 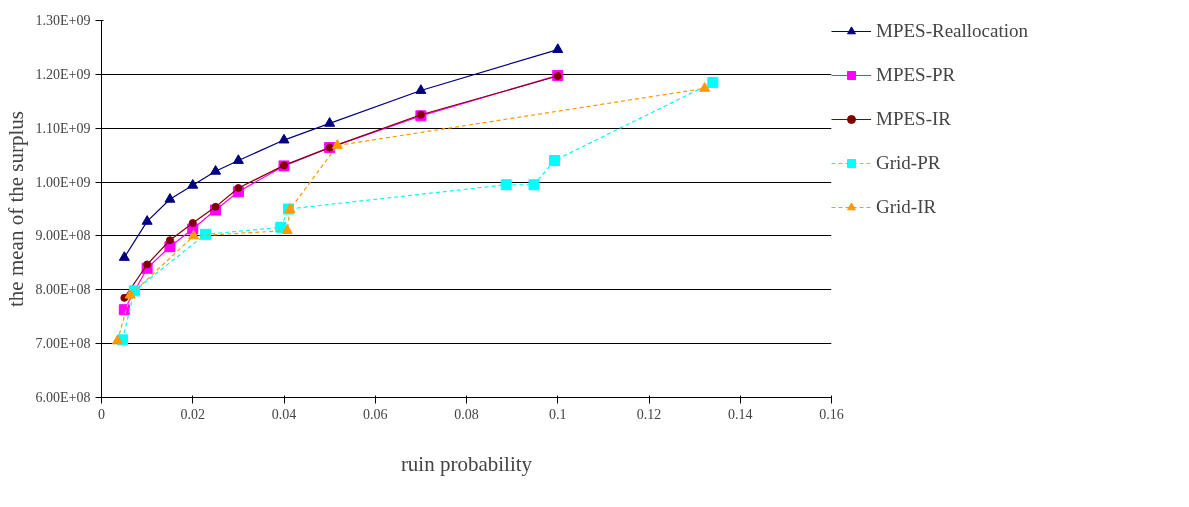 I want to click on legend-label: MPES-Reallocation, so click(x=952, y=31).